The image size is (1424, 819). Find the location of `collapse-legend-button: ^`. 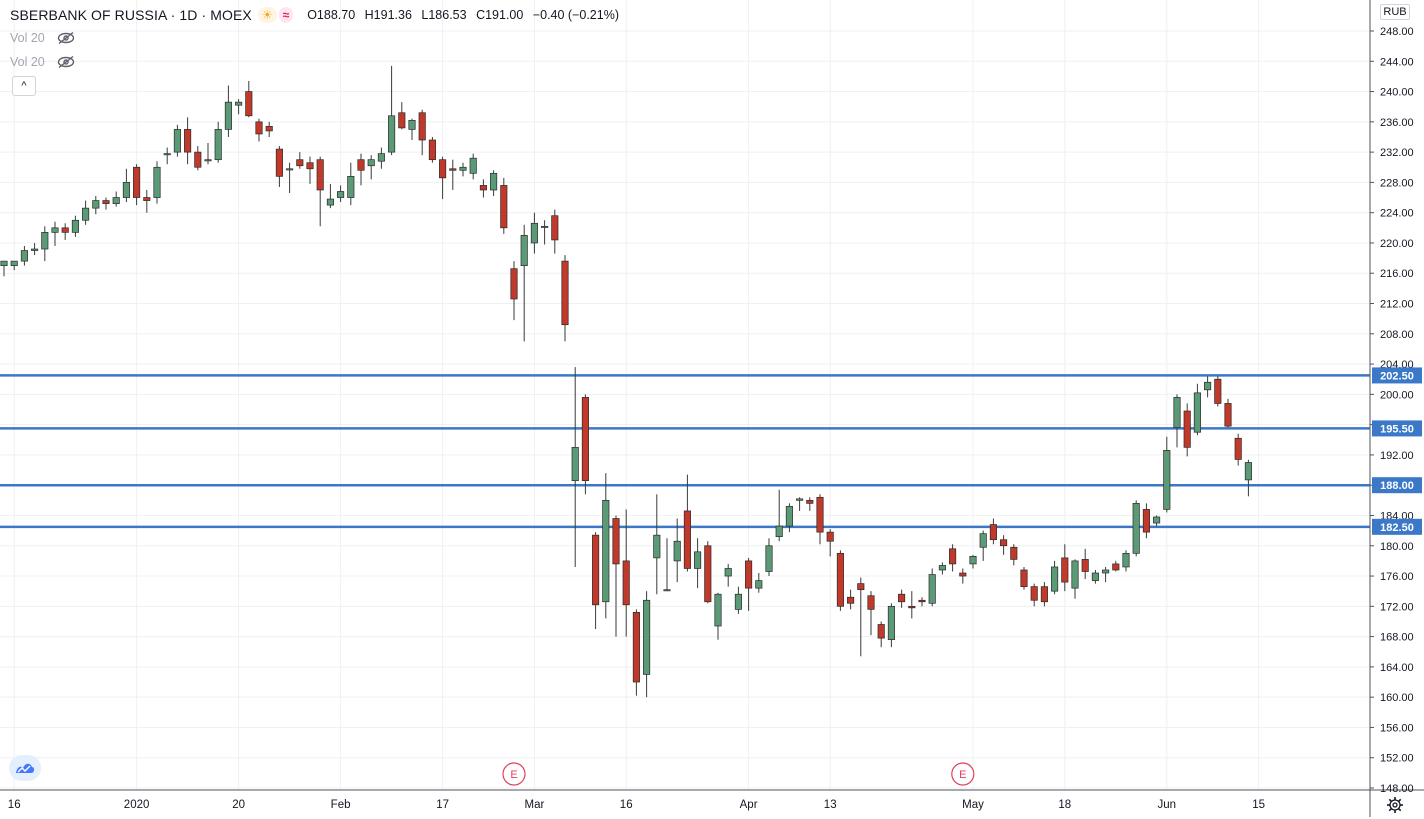

collapse-legend-button: ^ is located at coordinates (24, 86).